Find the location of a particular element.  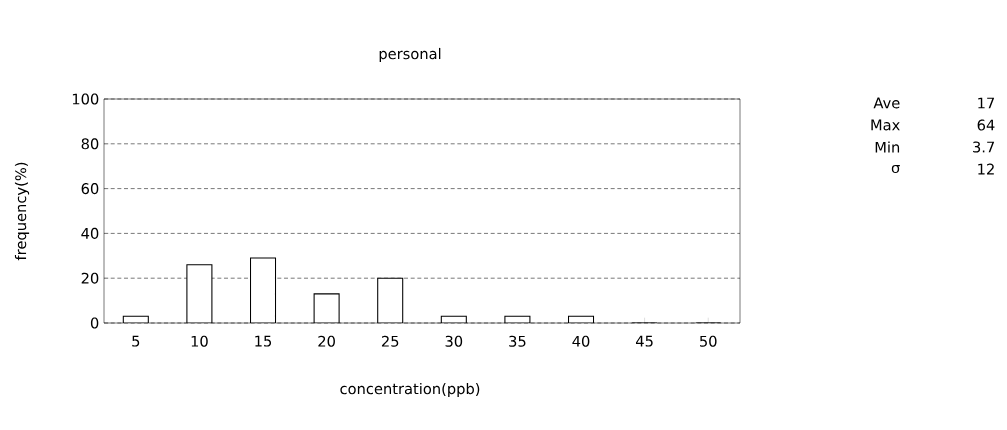

text: 12 is located at coordinates (986, 169).